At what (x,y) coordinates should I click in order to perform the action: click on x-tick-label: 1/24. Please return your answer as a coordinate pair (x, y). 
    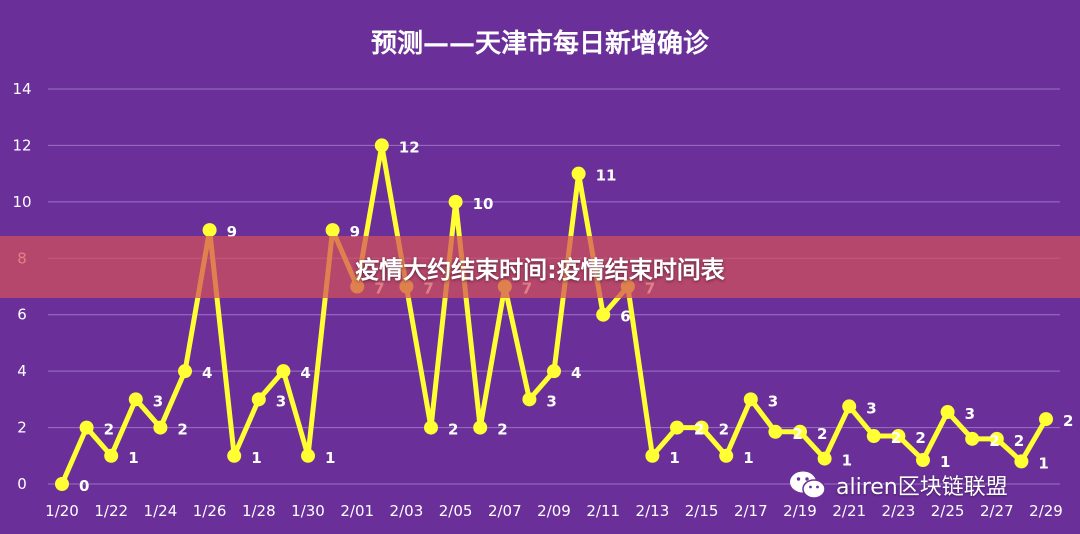
    Looking at the image, I should click on (161, 511).